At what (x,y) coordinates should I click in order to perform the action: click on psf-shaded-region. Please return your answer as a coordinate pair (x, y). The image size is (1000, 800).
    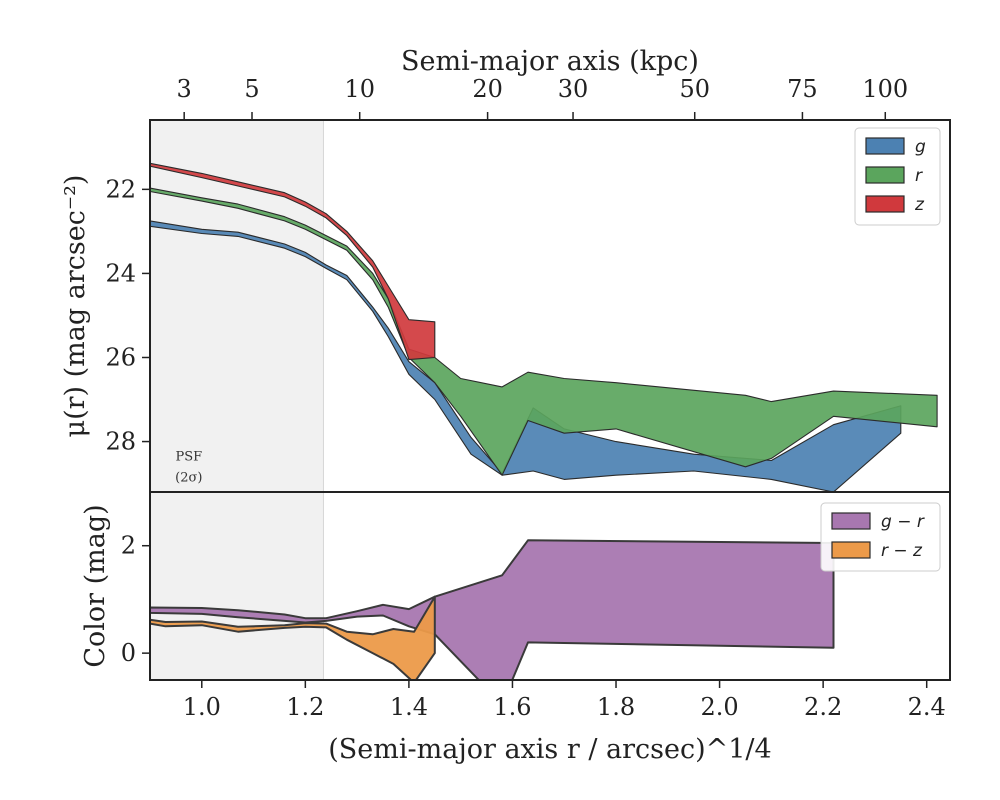
    Looking at the image, I should click on (237, 400).